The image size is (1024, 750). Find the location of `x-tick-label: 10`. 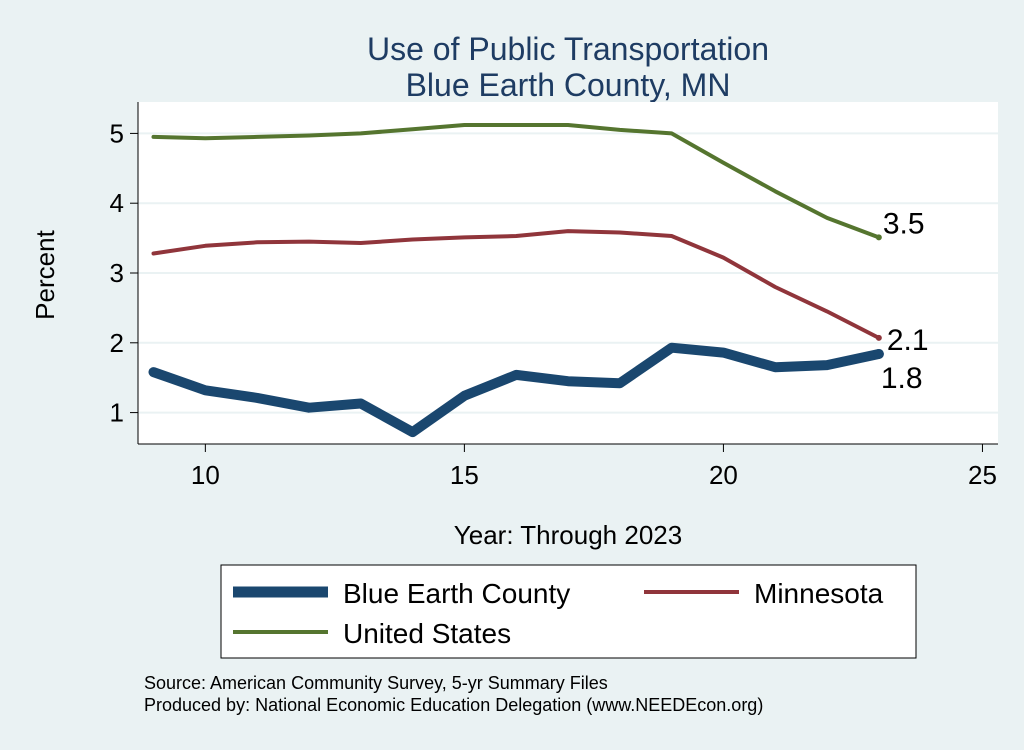

x-tick-label: 10 is located at coordinates (205, 475).